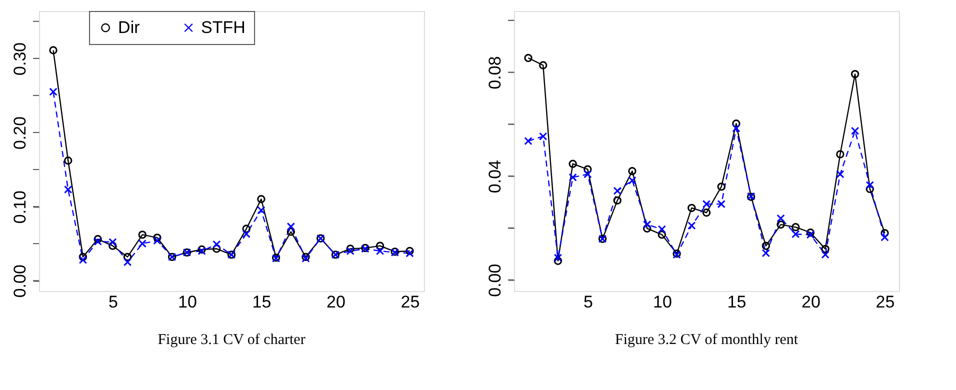 Image resolution: width=956 pixels, height=390 pixels. What do you see at coordinates (495, 73) in the screenshot?
I see `y-tick-label: 0.08` at bounding box center [495, 73].